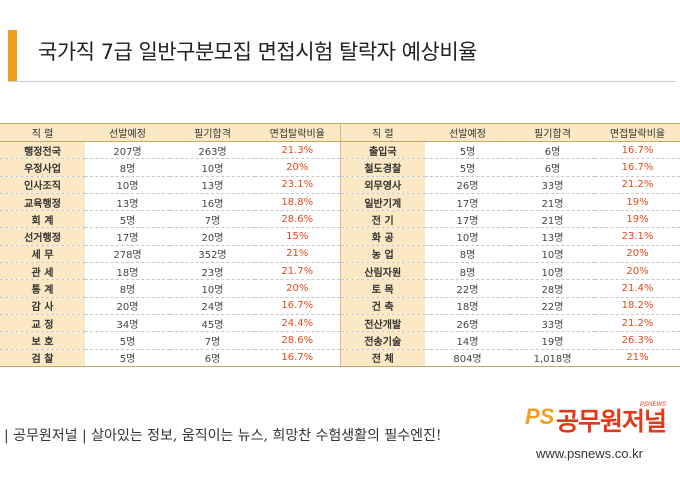 This screenshot has width=680, height=488. Describe the element at coordinates (42, 254) in the screenshot. I see `left-category-cell: 세 무` at that location.